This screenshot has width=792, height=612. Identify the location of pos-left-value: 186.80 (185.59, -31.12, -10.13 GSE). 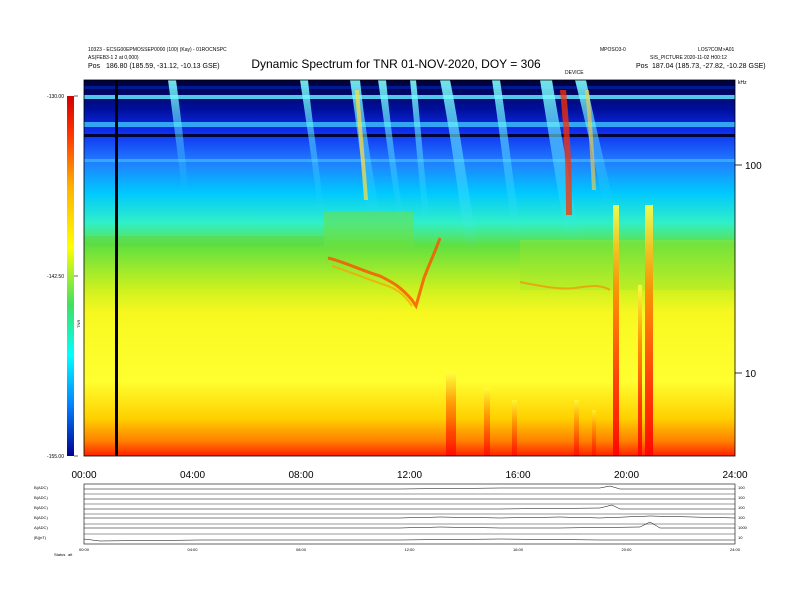
(163, 66).